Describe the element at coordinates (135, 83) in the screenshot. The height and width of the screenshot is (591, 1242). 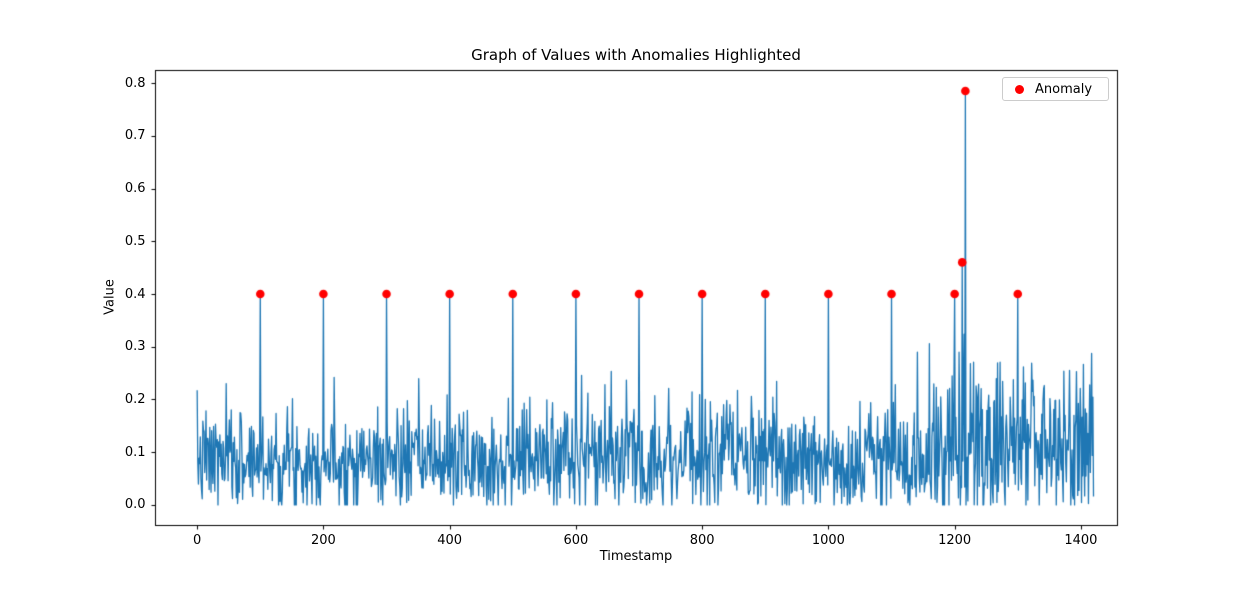
I see `y-tick-label: 0.8` at that location.